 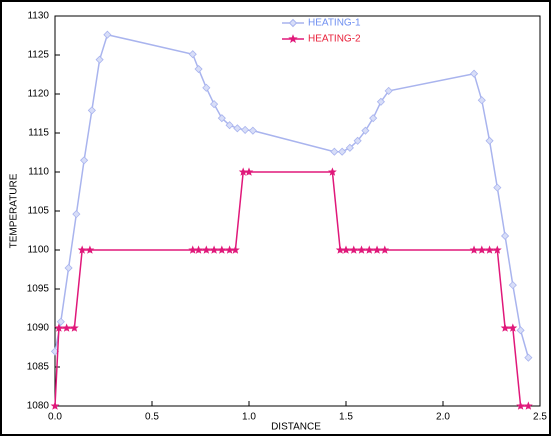 What do you see at coordinates (38, 328) in the screenshot?
I see `y-tick-label: 1090` at bounding box center [38, 328].